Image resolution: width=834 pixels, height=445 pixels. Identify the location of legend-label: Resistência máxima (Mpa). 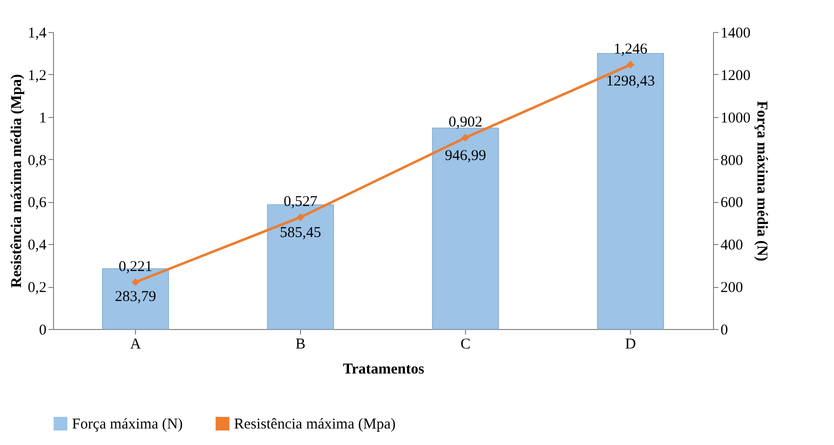
(315, 424).